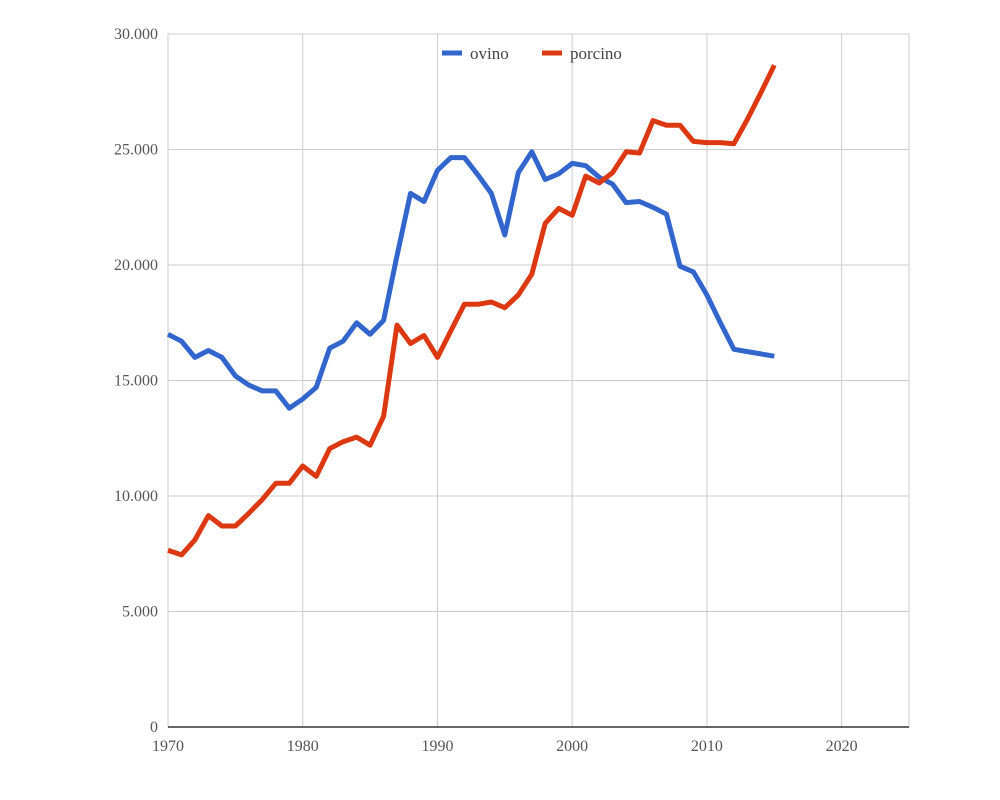 This screenshot has height=800, width=1000. What do you see at coordinates (489, 53) in the screenshot?
I see `legend-label: ovino` at bounding box center [489, 53].